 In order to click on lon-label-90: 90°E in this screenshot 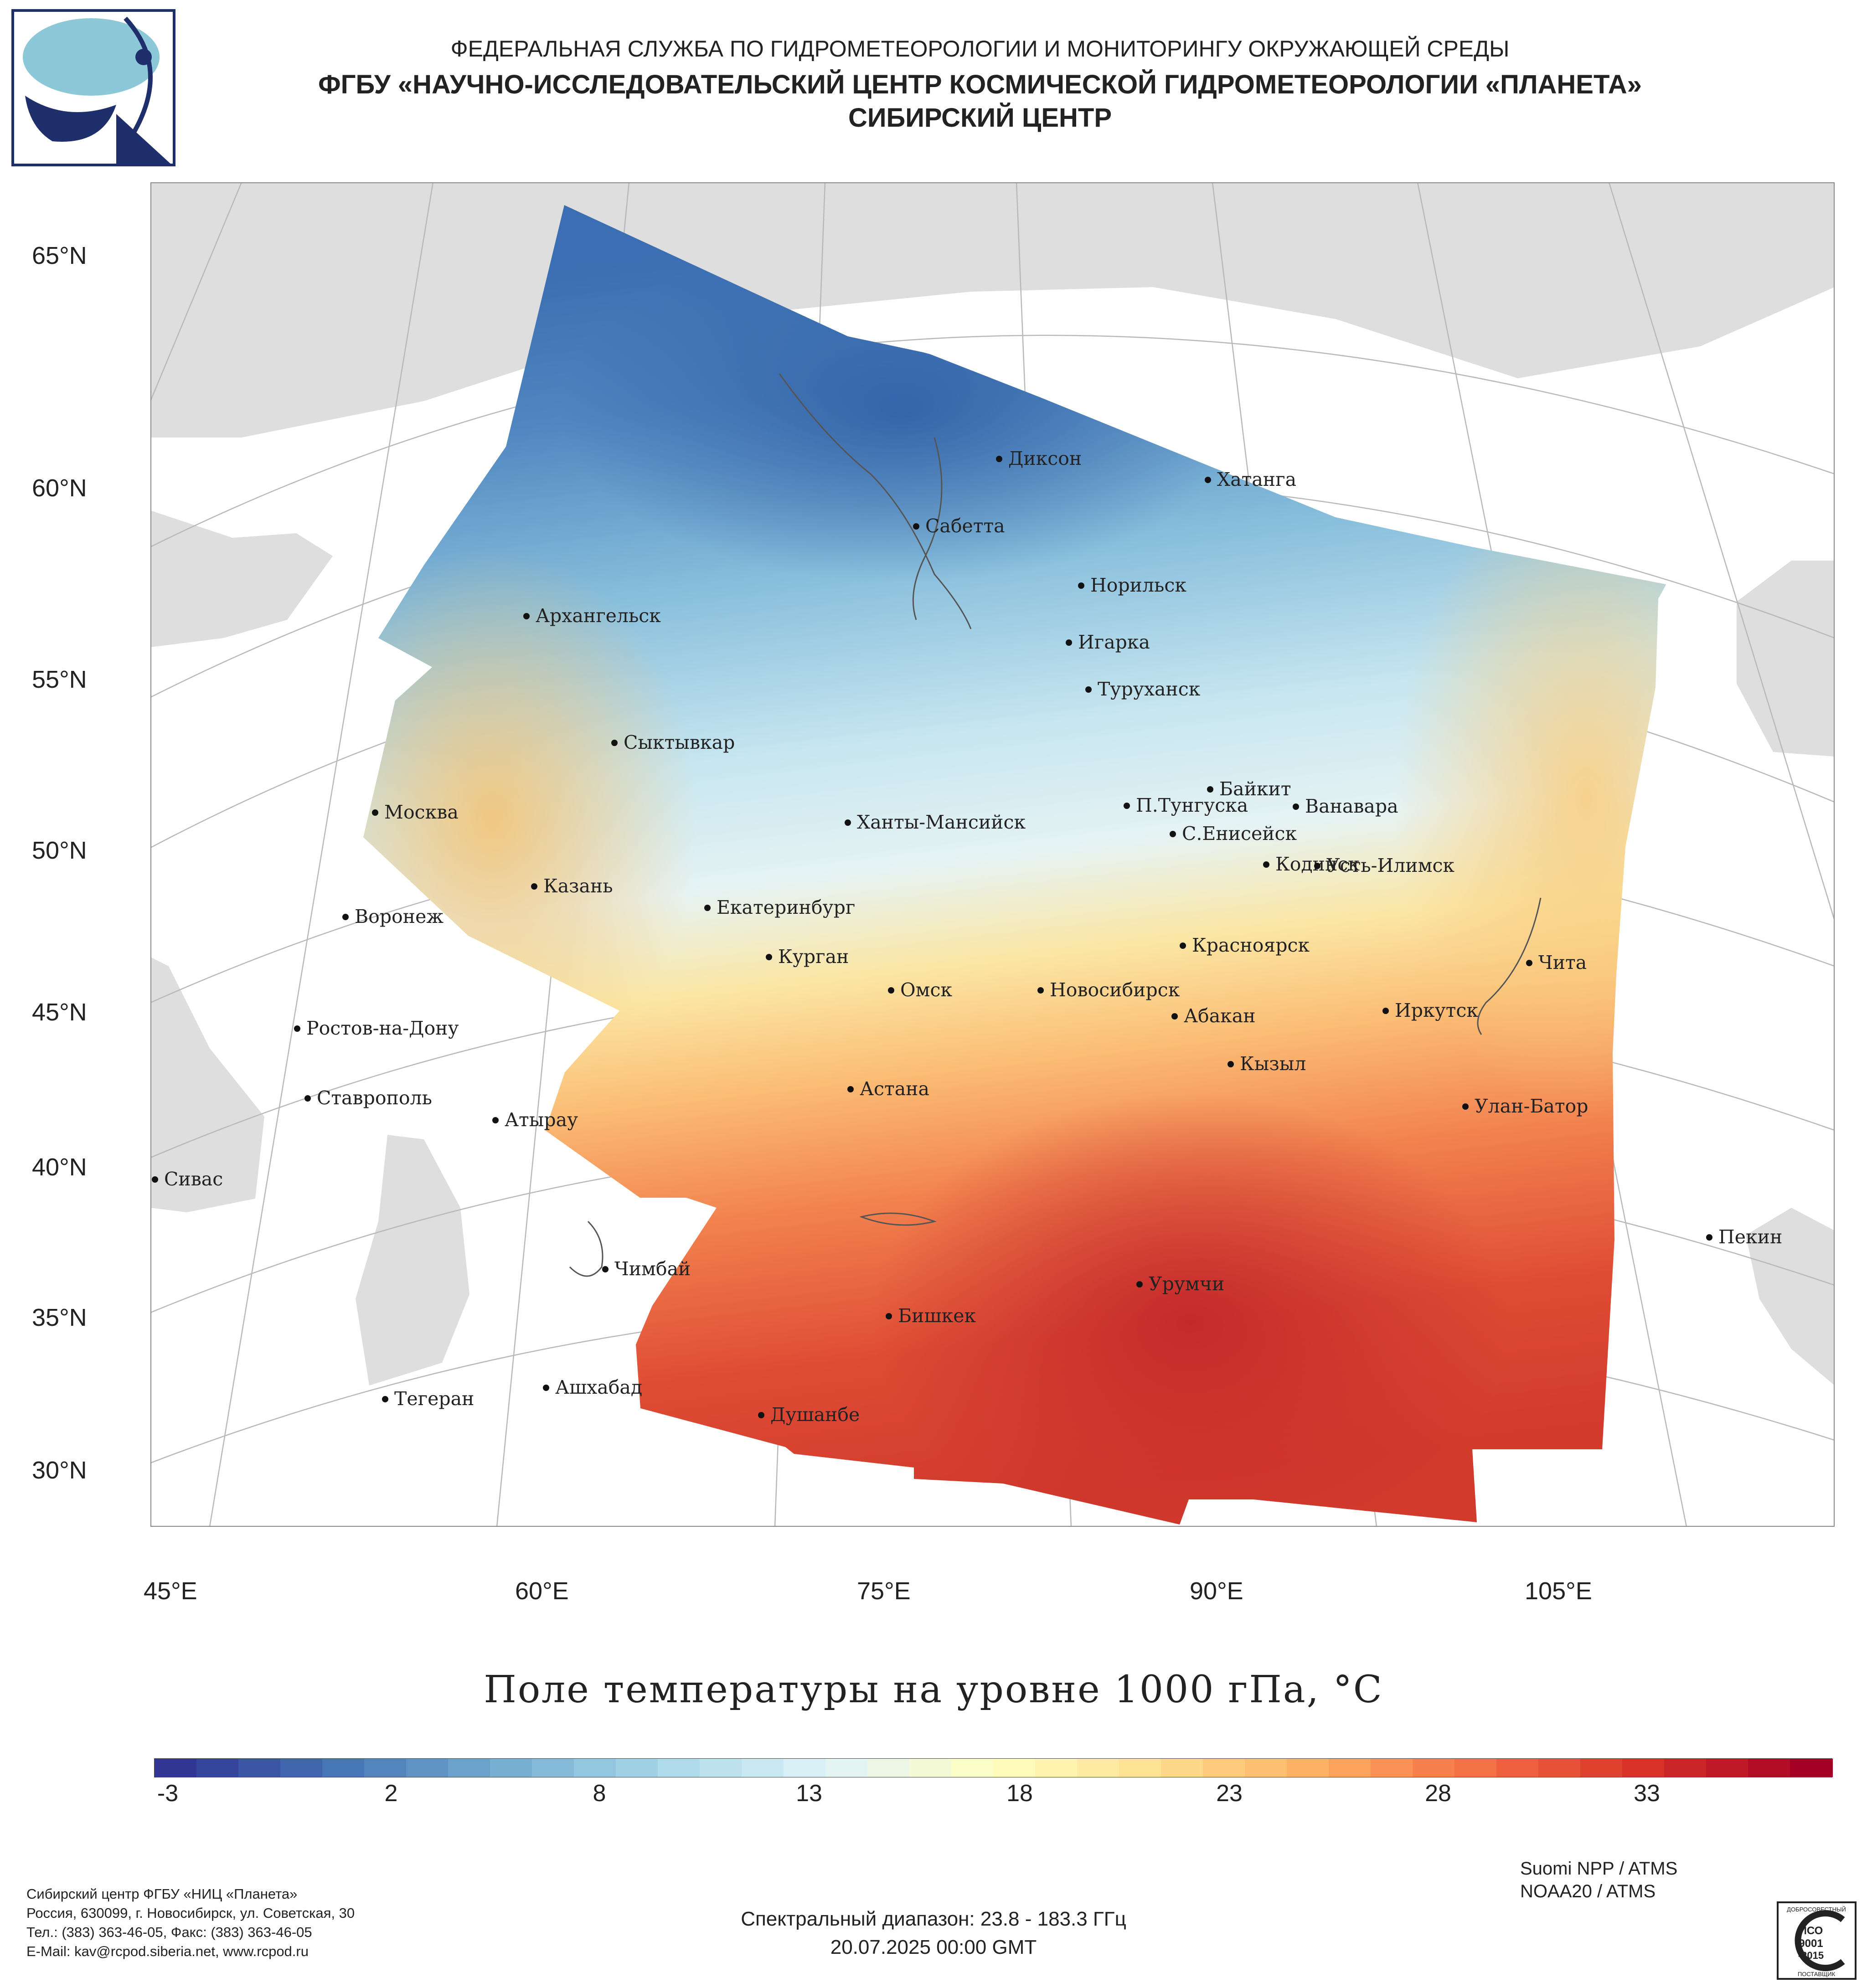, I will do `click(1216, 1591)`.